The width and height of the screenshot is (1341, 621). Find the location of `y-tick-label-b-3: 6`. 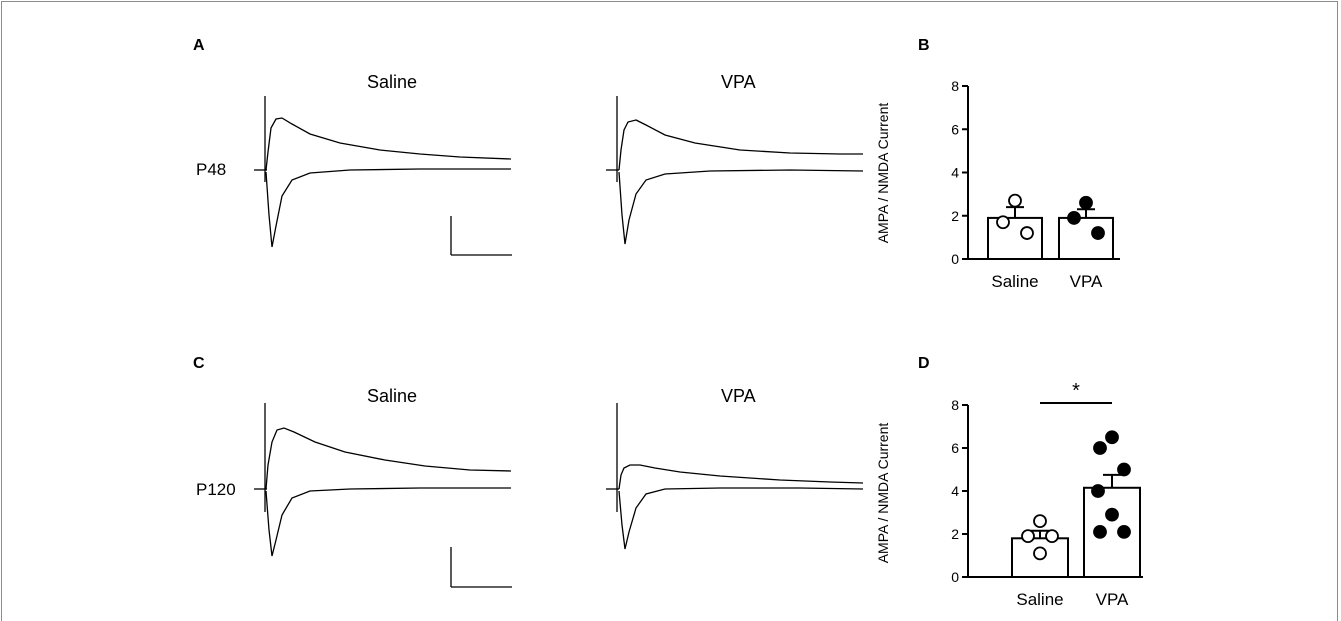

y-tick-label-b-3: 6 is located at coordinates (955, 129).